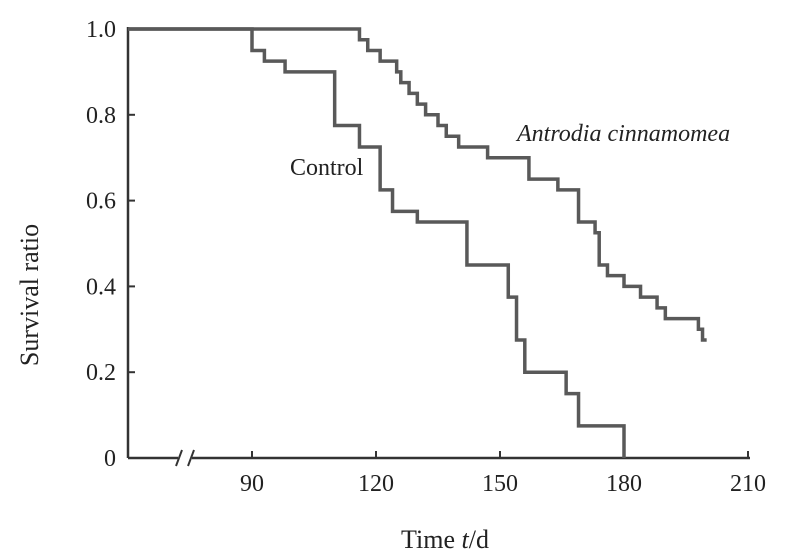  What do you see at coordinates (101, 287) in the screenshot?
I see `y-tick-label: 0.4` at bounding box center [101, 287].